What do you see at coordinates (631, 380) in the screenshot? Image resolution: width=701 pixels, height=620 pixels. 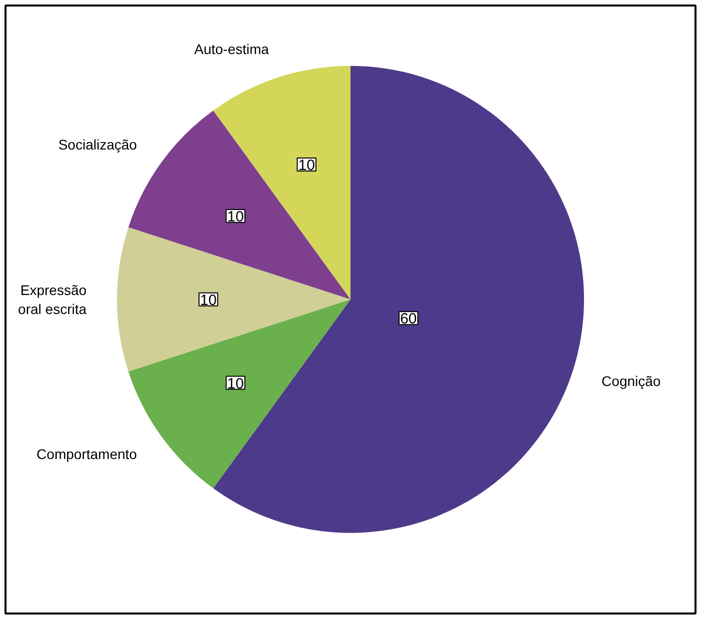 I see `slice-label: Cognição` at bounding box center [631, 380].